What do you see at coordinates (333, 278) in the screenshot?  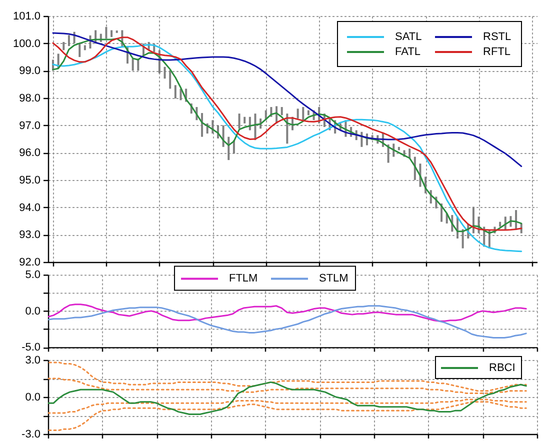 I see `legend-label: STLM` at bounding box center [333, 278].